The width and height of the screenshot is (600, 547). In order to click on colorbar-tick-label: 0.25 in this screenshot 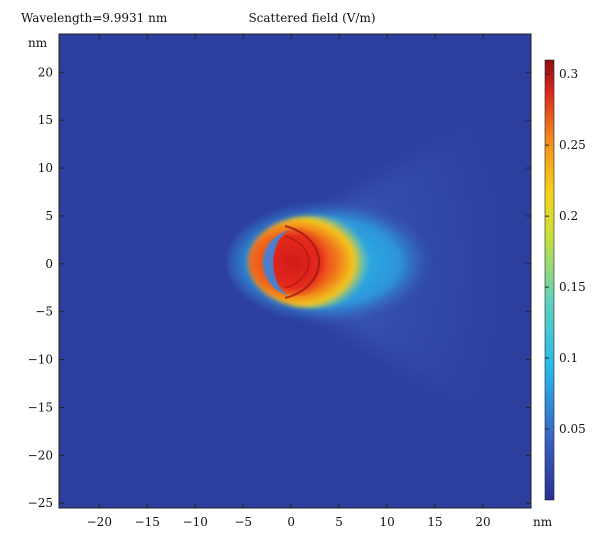, I will do `click(572, 145)`.